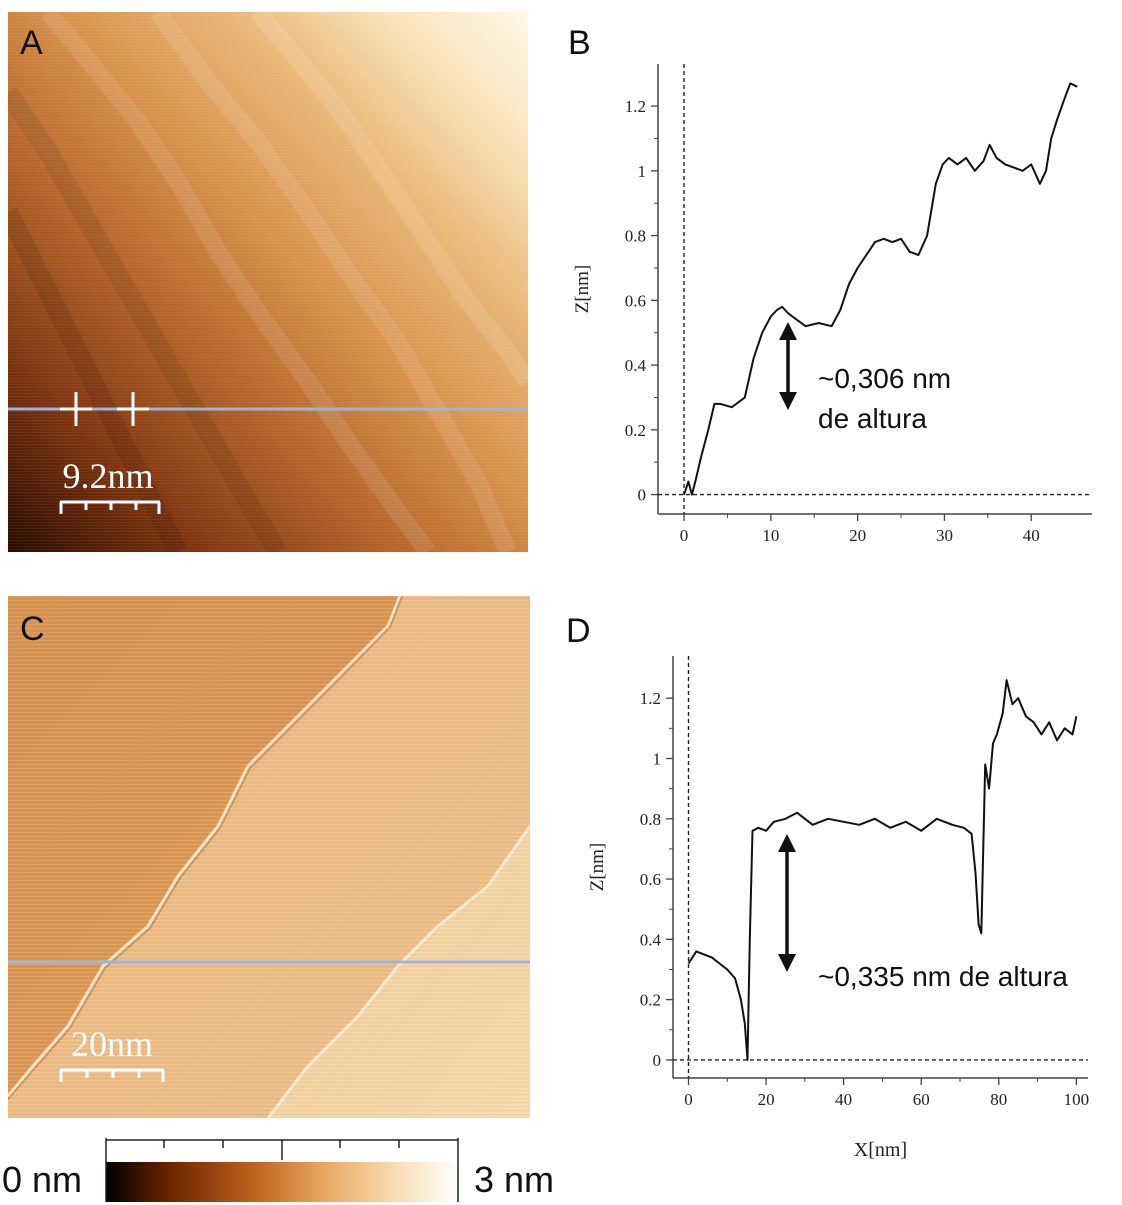  I want to click on colorbar-ticks, so click(282, 1170).